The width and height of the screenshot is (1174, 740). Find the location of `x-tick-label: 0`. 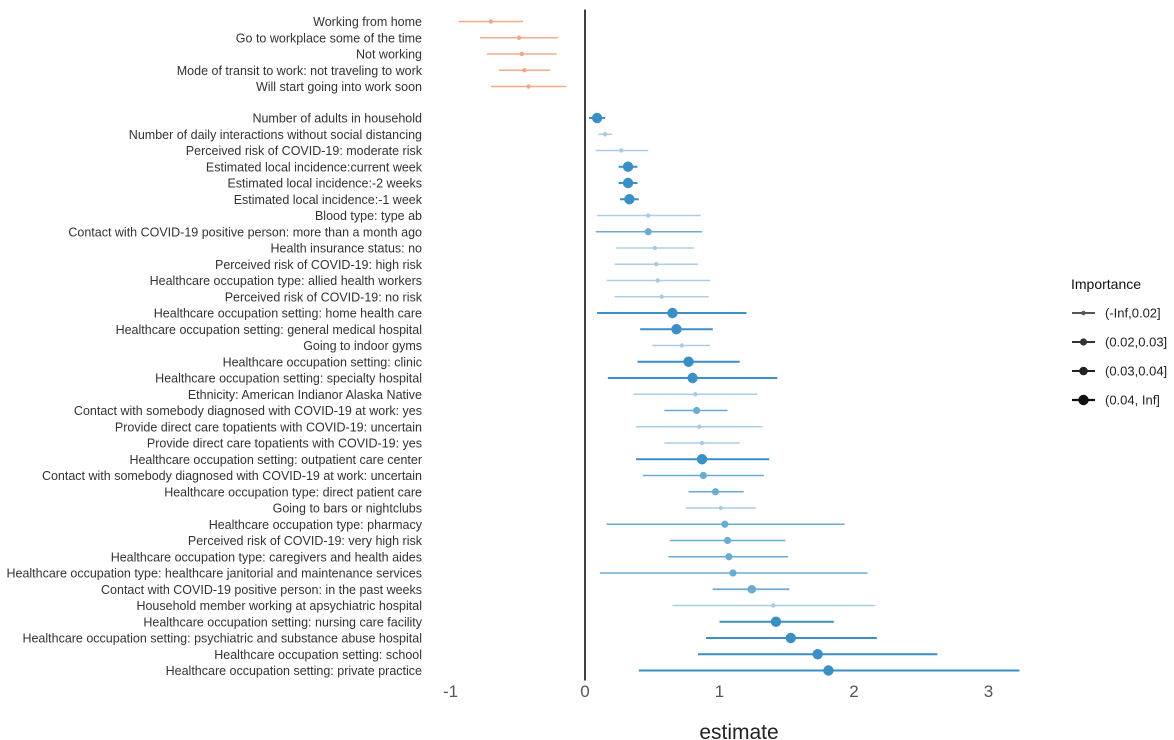

x-tick-label: 0 is located at coordinates (584, 691).